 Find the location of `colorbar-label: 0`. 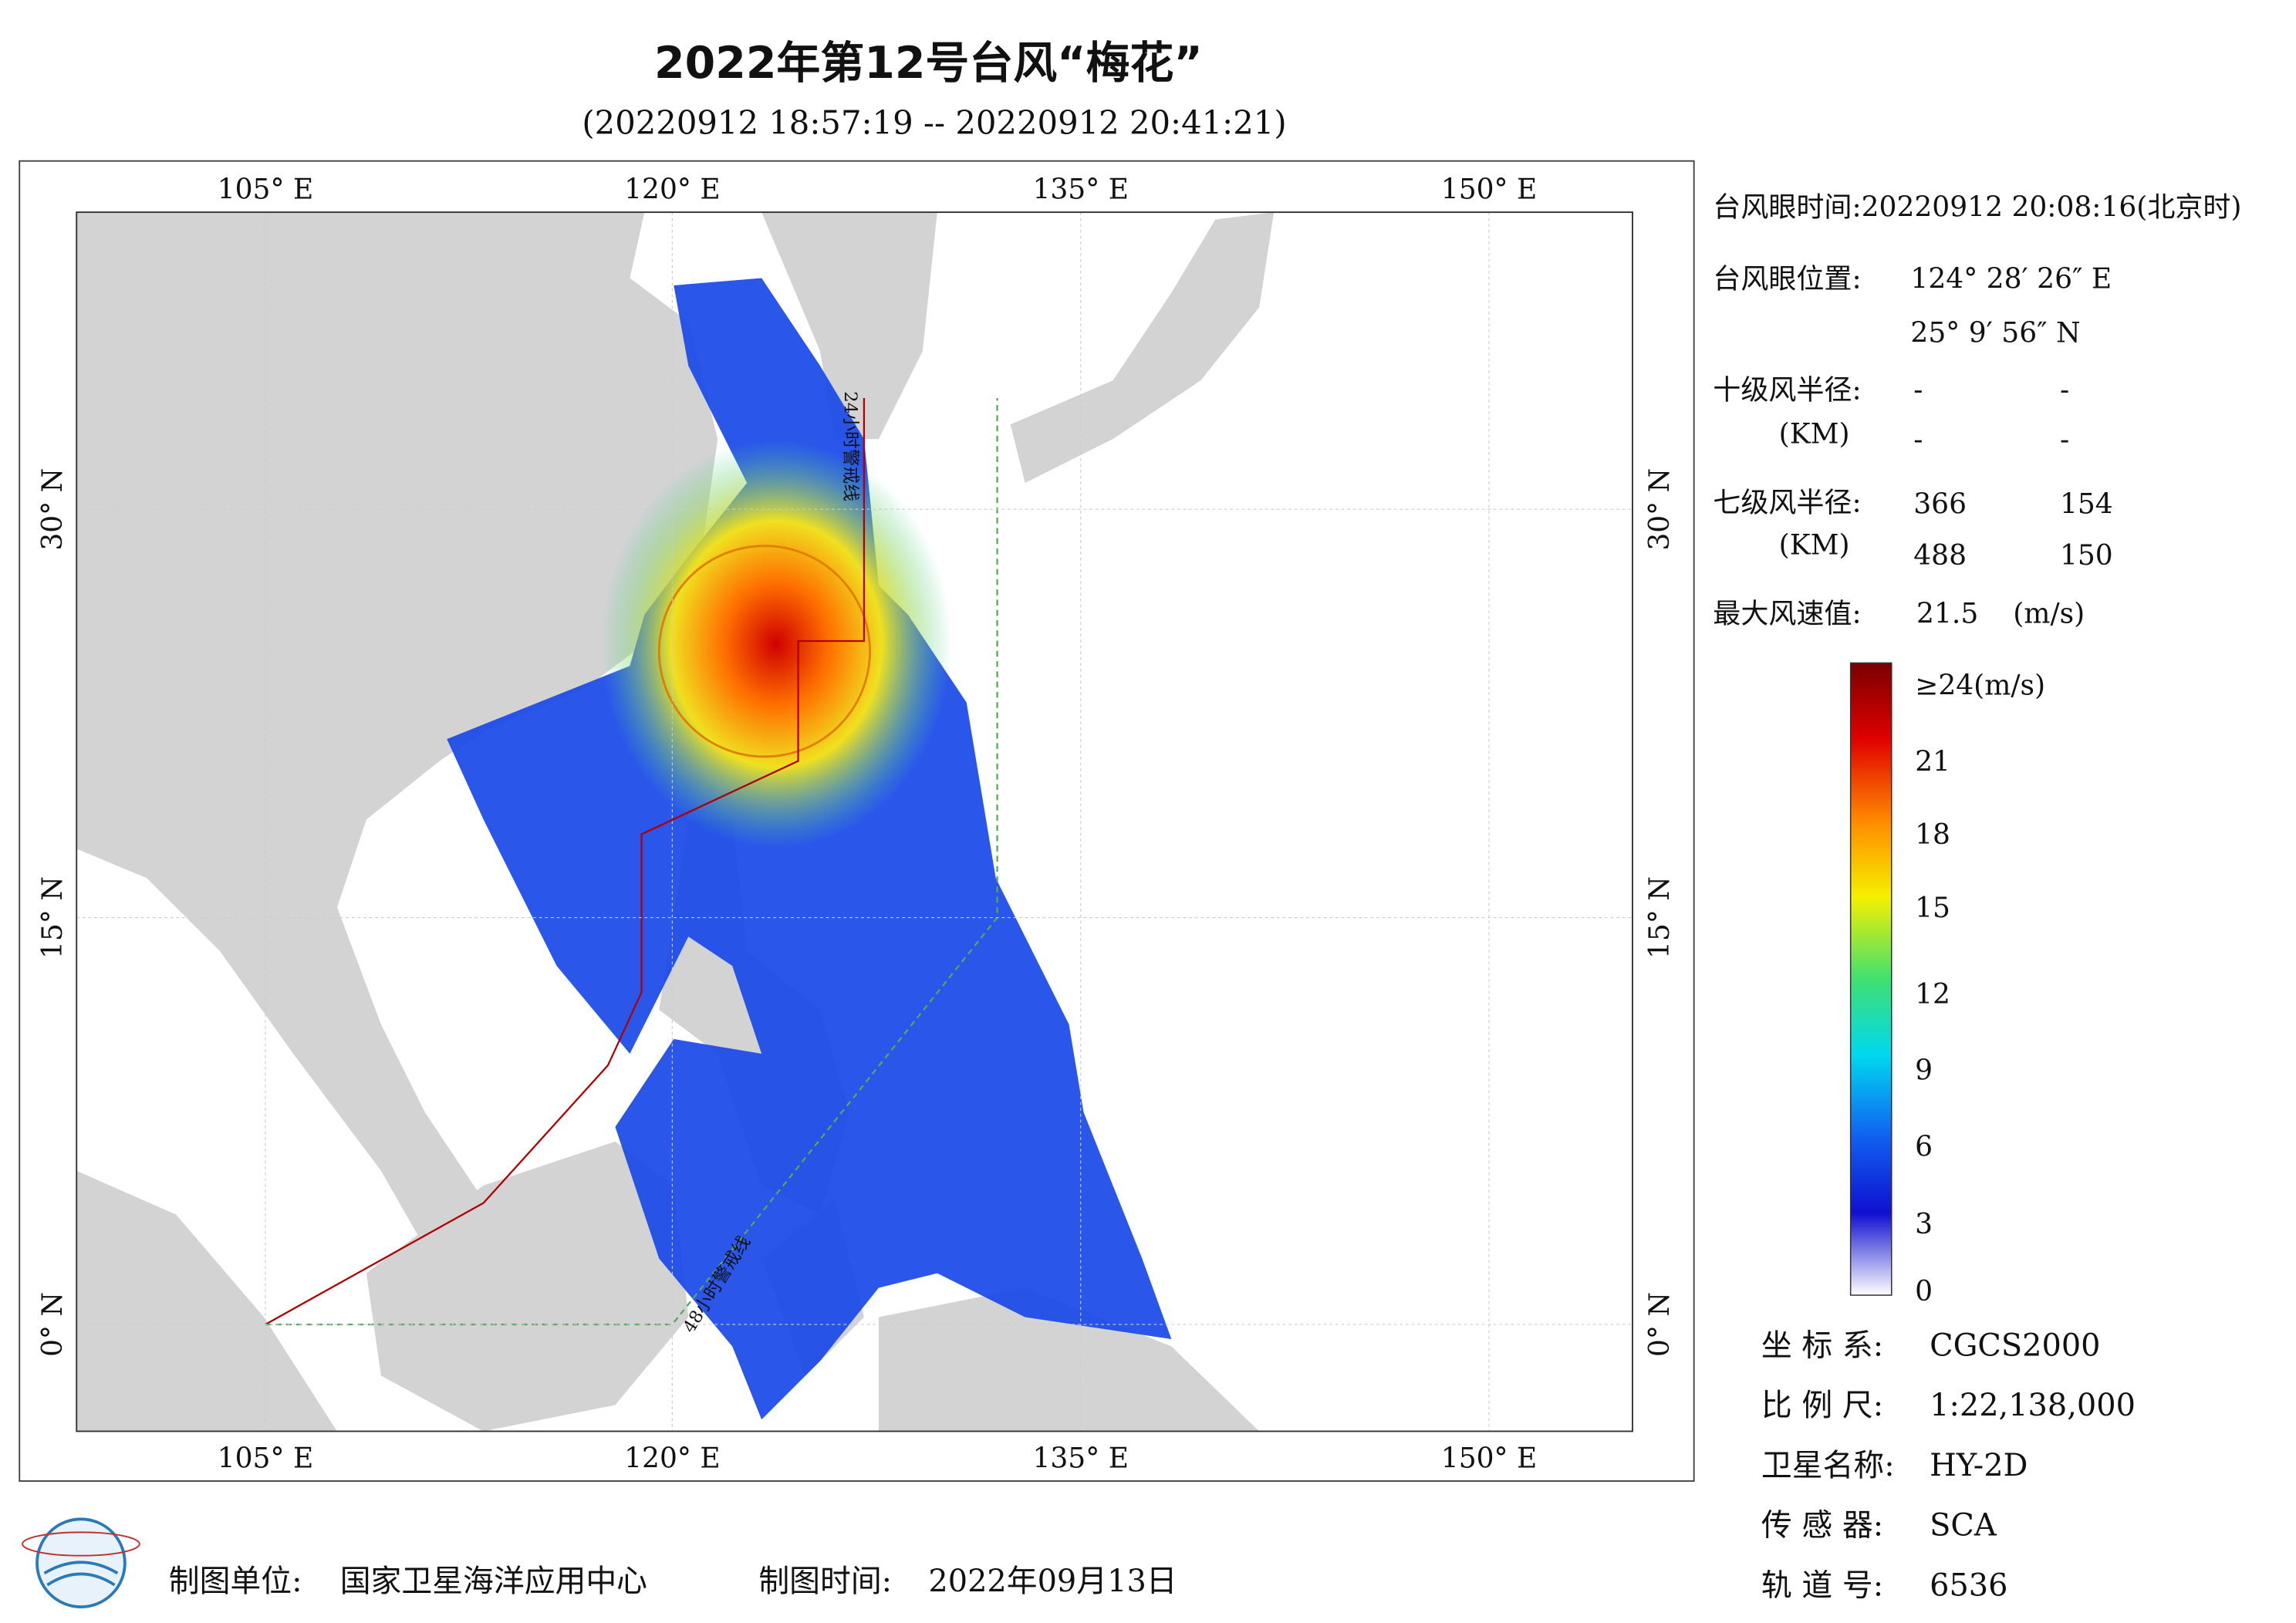

colorbar-label: 0 is located at coordinates (1924, 1292).